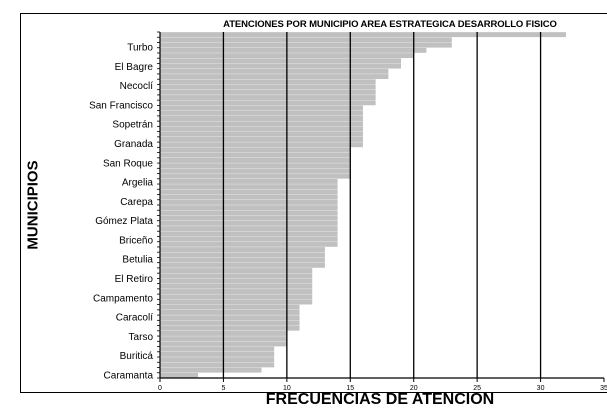  Describe the element at coordinates (33, 205) in the screenshot. I see `y-axis-label: MUNICIPIOS` at that location.